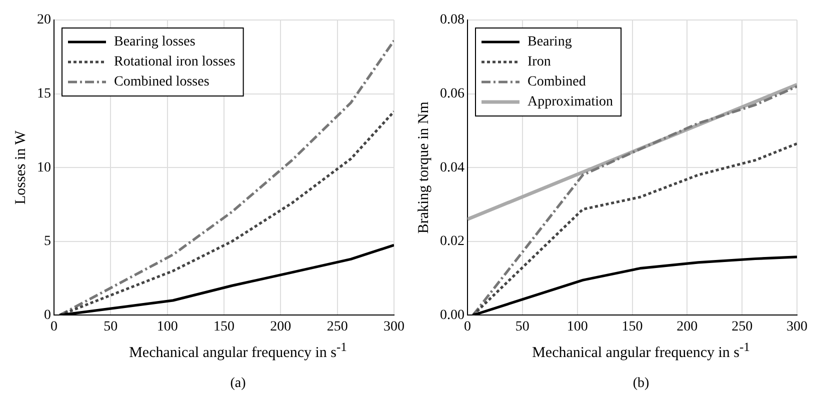  What do you see at coordinates (641, 384) in the screenshot?
I see `text: (b)` at bounding box center [641, 384].